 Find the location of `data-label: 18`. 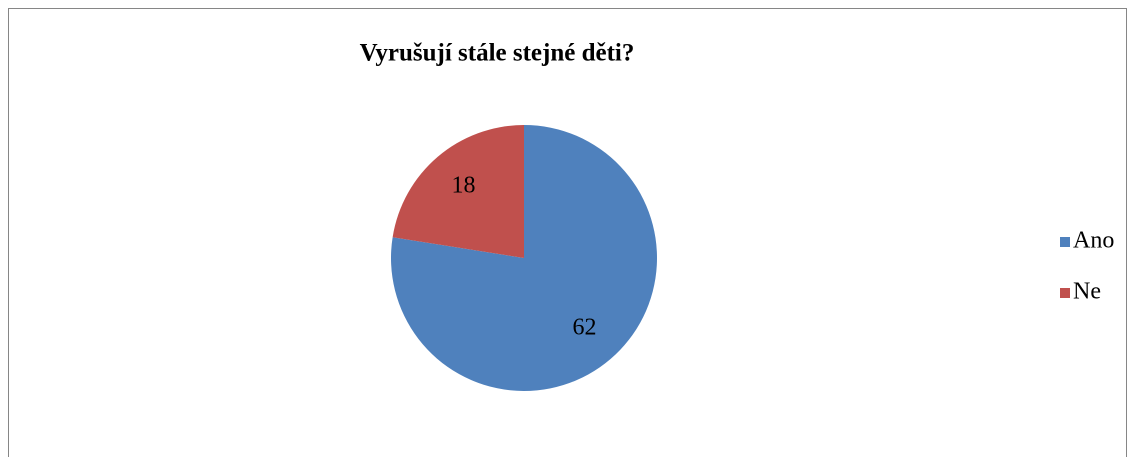

data-label: 18 is located at coordinates (464, 186).